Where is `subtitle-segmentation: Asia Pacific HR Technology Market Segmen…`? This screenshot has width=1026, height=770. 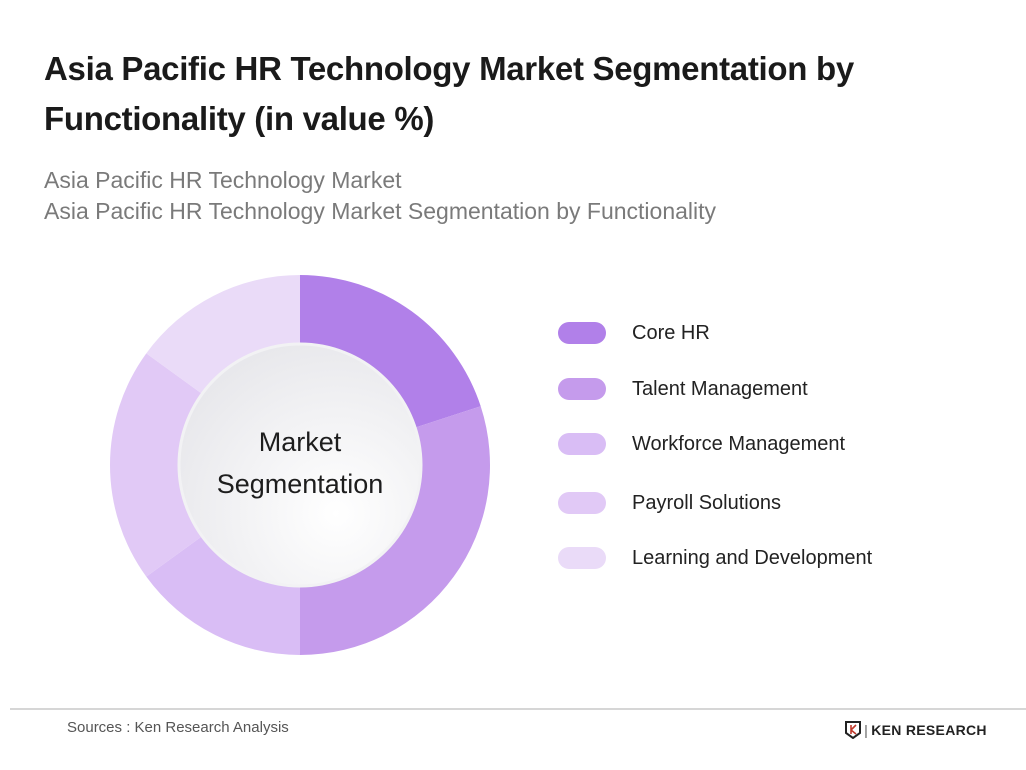
subtitle-segmentation: Asia Pacific HR Technology Market Segmen… is located at coordinates (380, 211).